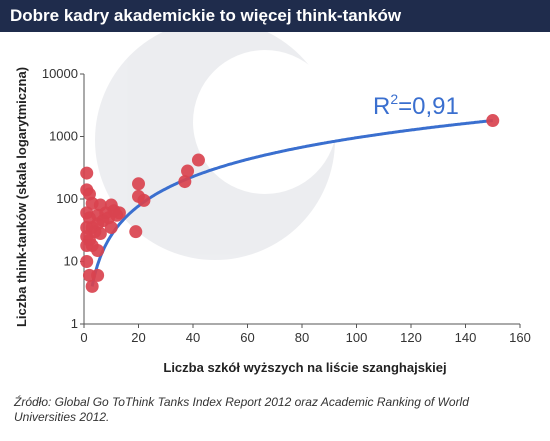 The width and height of the screenshot is (550, 441). I want to click on y-tick-label: 100, so click(67, 198).